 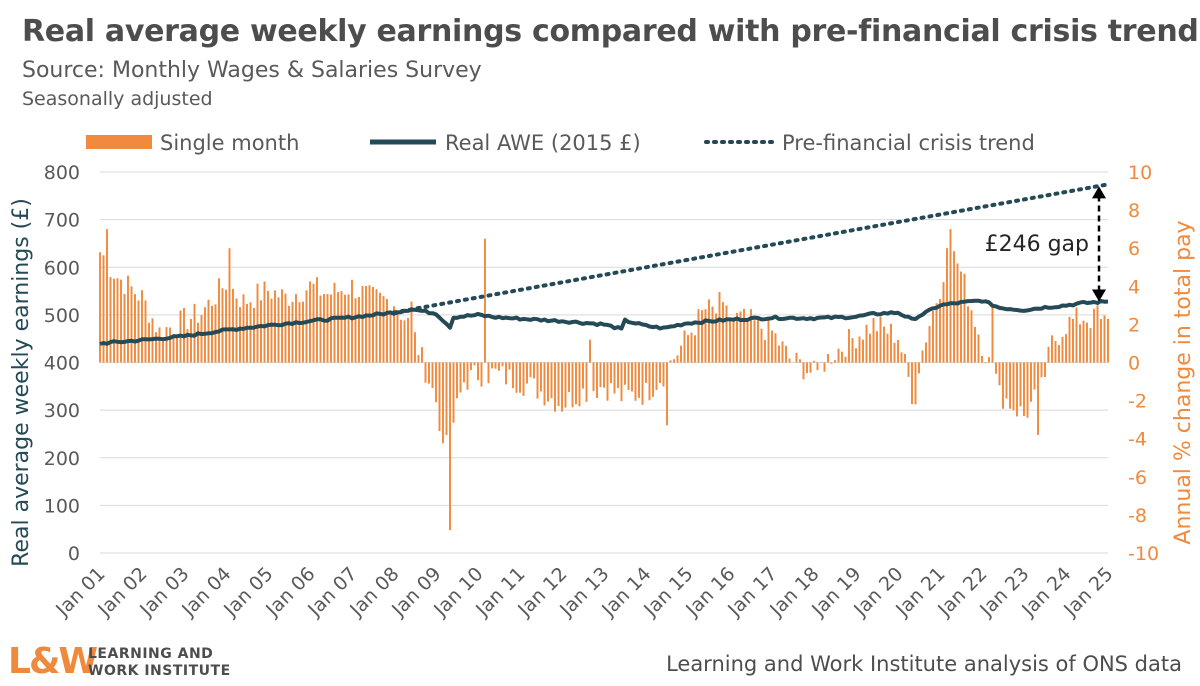 What do you see at coordinates (62, 506) in the screenshot?
I see `y-left-tick-label: 100` at bounding box center [62, 506].